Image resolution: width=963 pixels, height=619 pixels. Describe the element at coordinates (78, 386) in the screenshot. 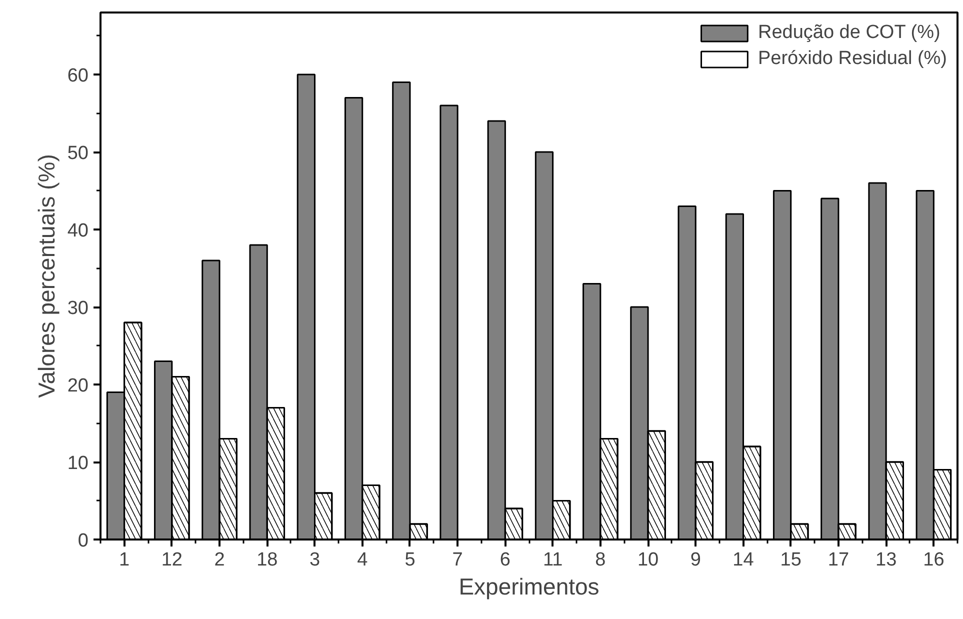

I see `y-tick-label: 20` at that location.